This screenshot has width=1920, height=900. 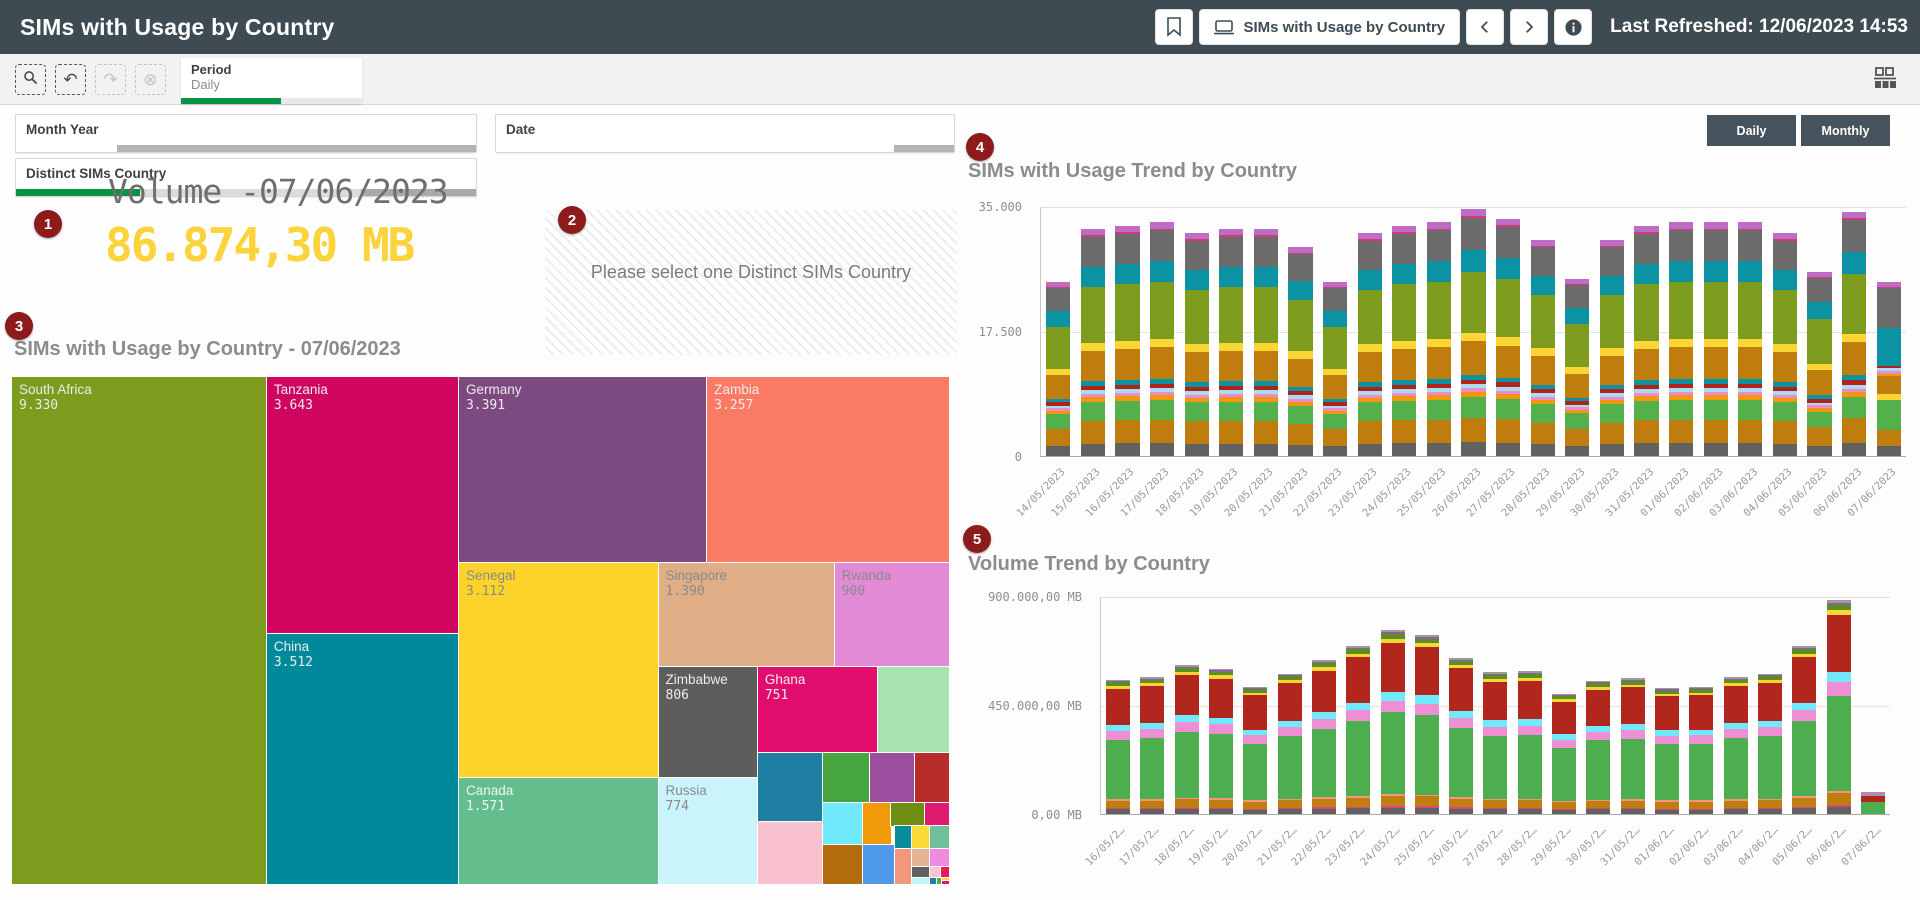 I want to click on stacked-bar-17/05/2023, so click(x=1162, y=339).